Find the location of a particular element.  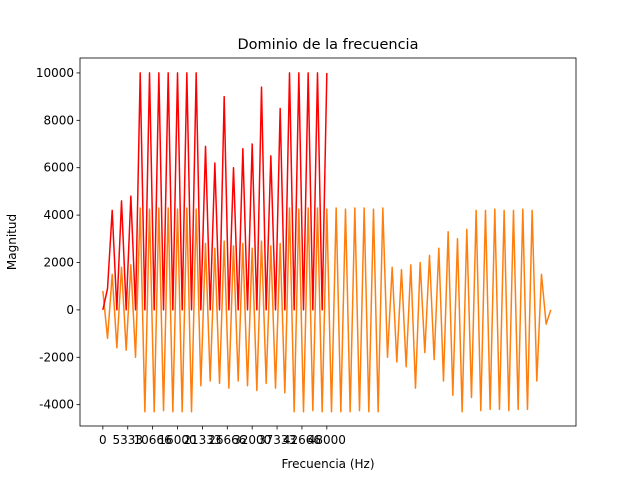

x-tick-label: 21333 is located at coordinates (202, 440).